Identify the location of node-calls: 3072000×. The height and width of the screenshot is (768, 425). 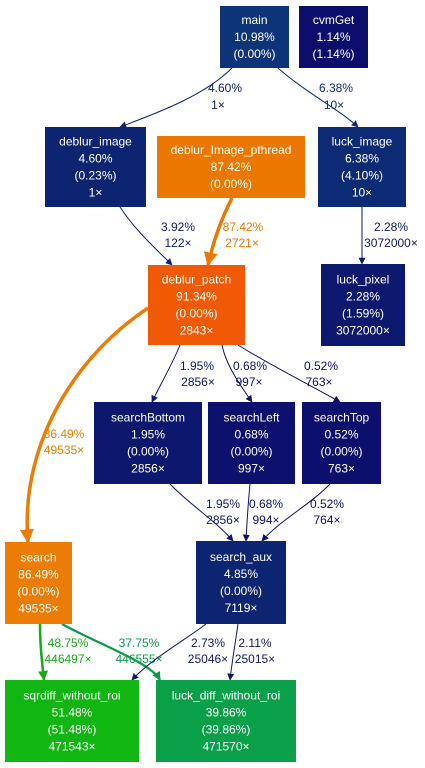
(363, 331).